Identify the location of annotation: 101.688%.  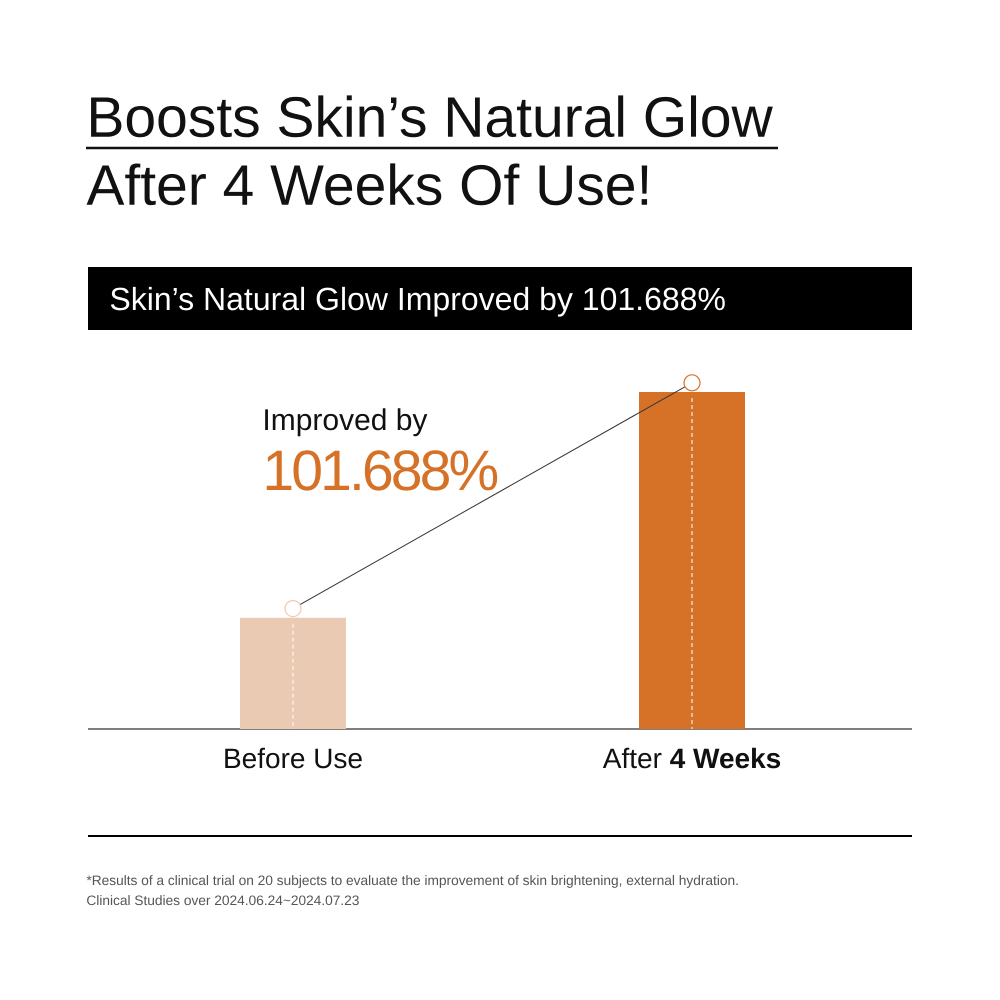
(382, 470).